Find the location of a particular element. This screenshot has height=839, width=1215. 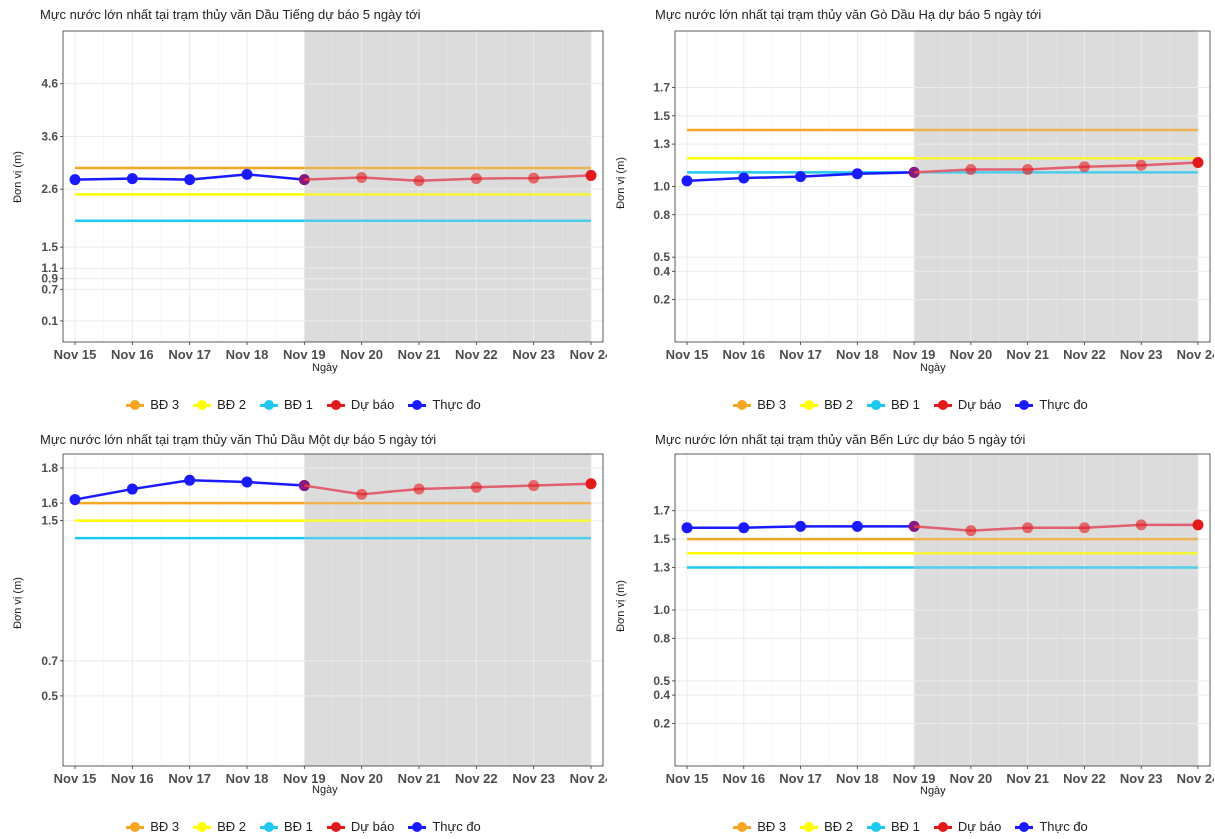

x-tick-label: Nov 17 is located at coordinates (800, 354).